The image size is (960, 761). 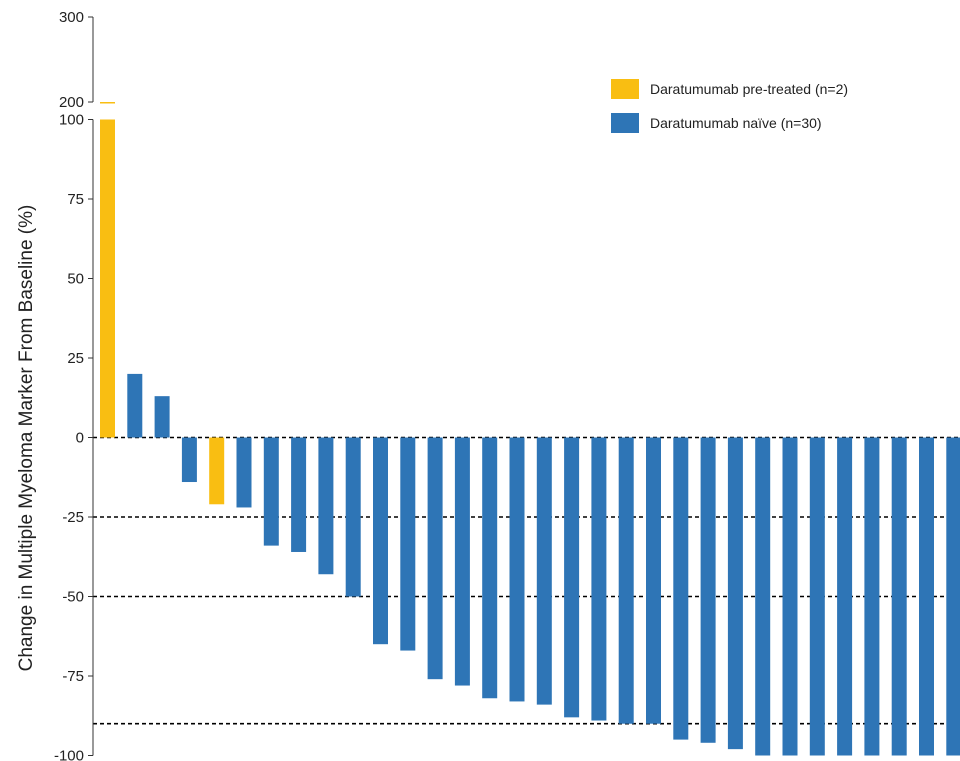 I want to click on y-tick-label: 25, so click(x=75, y=358).